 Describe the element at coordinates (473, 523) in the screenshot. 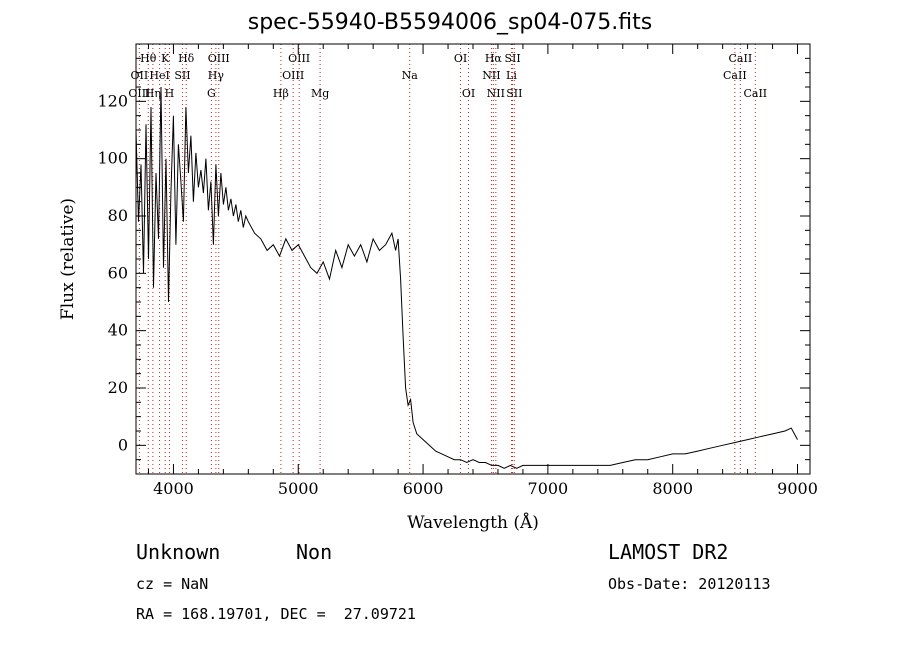

I see `x-axis-title: Wavelength (Å)` at that location.